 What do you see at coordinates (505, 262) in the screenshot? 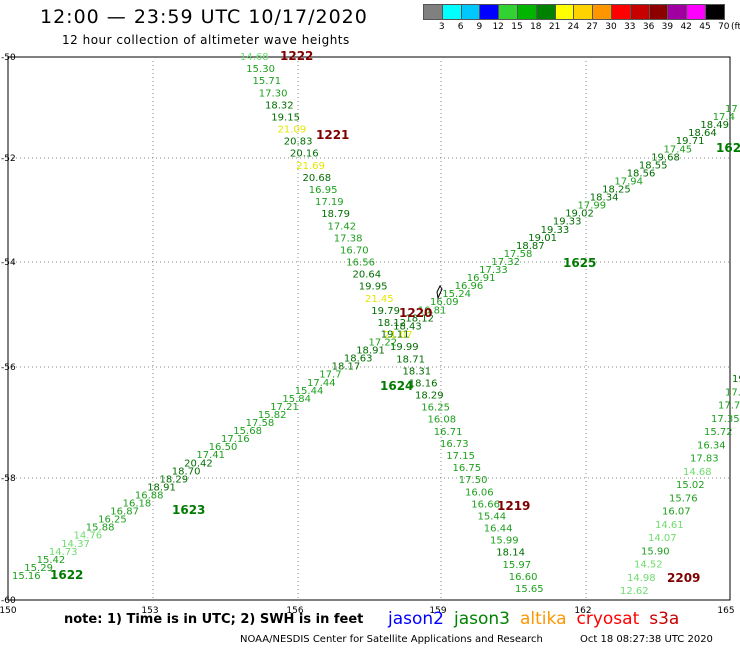
I see `wave-height-value: 17.32` at bounding box center [505, 262].